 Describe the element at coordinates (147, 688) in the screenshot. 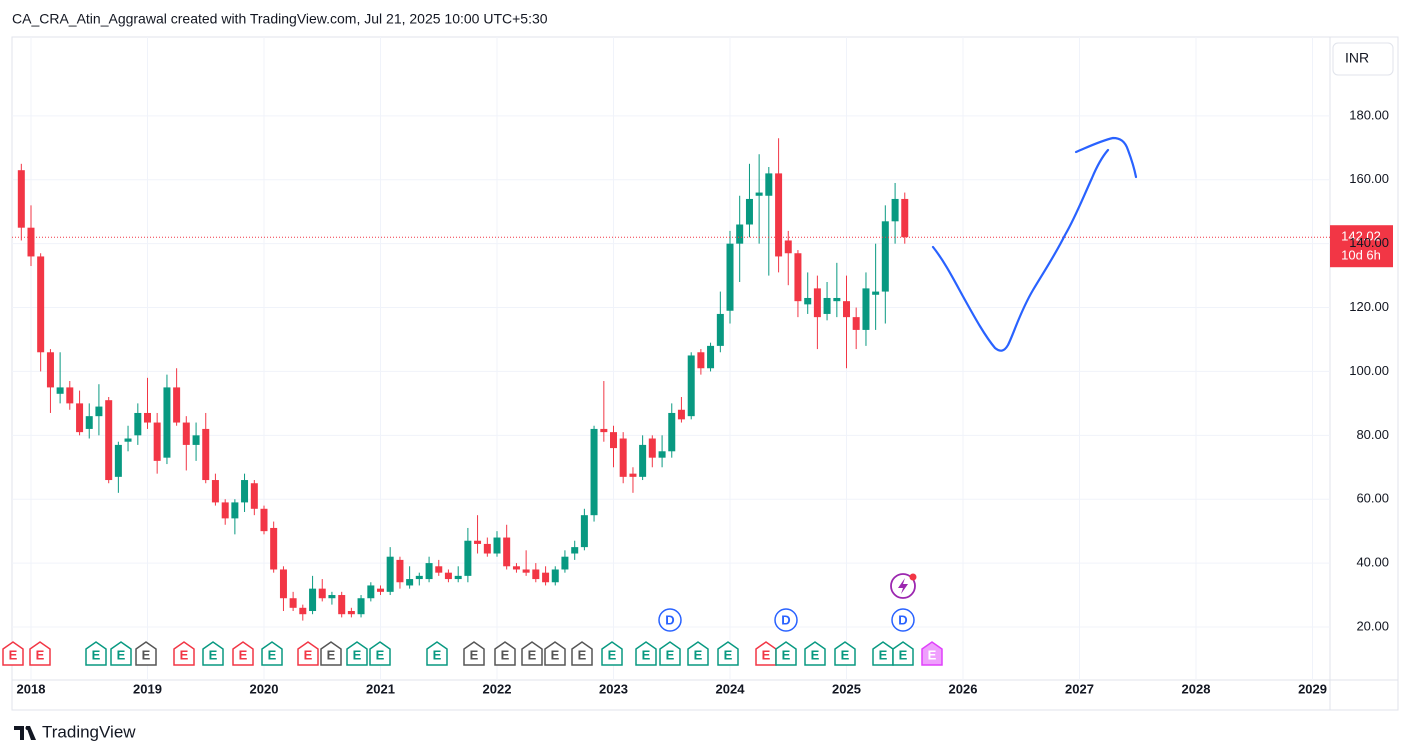

I see `x-tick-label: 2019` at that location.